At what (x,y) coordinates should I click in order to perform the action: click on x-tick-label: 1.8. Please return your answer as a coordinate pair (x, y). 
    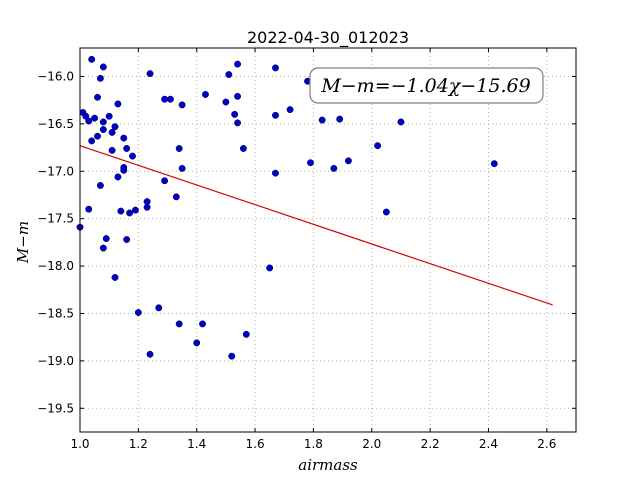
    Looking at the image, I should click on (313, 444).